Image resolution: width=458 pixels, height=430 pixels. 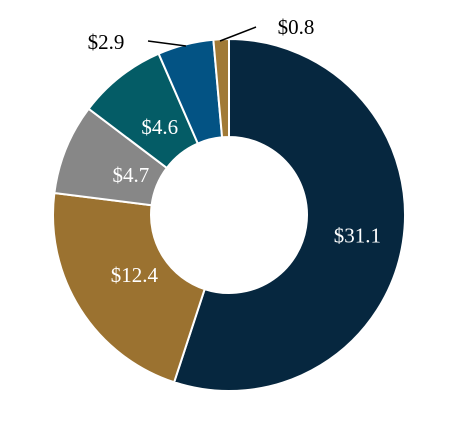 What do you see at coordinates (357, 236) in the screenshot?
I see `data-label-0: $31.1` at bounding box center [357, 236].